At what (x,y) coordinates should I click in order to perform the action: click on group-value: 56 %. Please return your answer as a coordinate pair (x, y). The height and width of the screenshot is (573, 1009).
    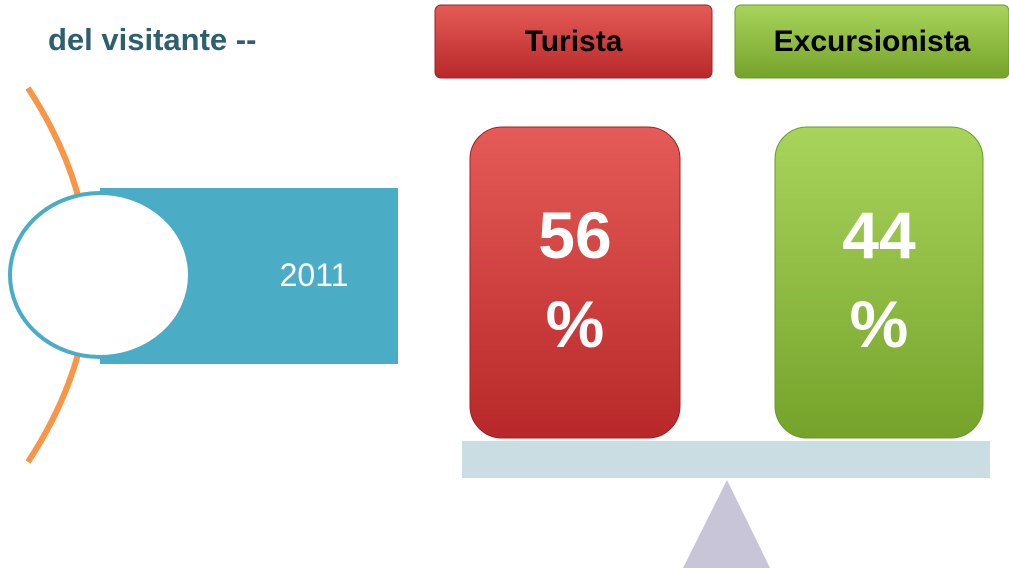
    Looking at the image, I should click on (575, 279).